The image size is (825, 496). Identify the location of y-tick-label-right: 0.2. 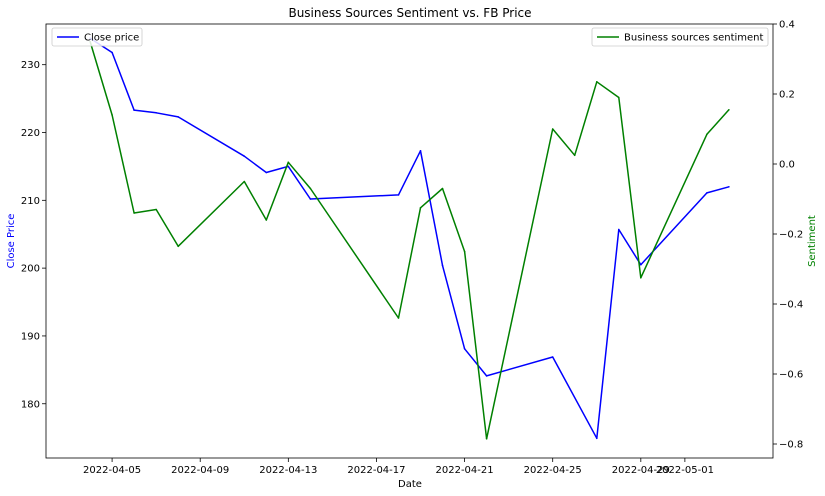
(787, 95).